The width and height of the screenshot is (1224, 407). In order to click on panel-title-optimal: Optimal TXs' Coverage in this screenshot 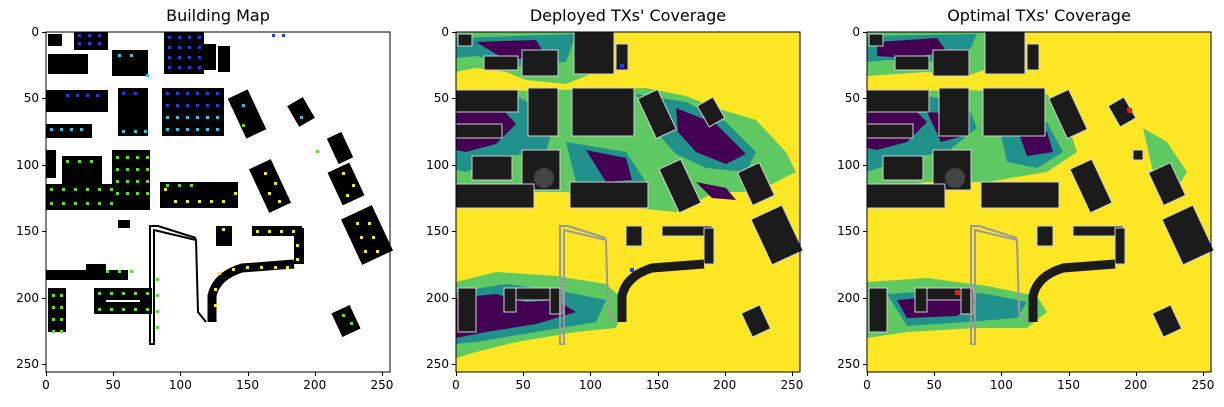, I will do `click(1039, 15)`.